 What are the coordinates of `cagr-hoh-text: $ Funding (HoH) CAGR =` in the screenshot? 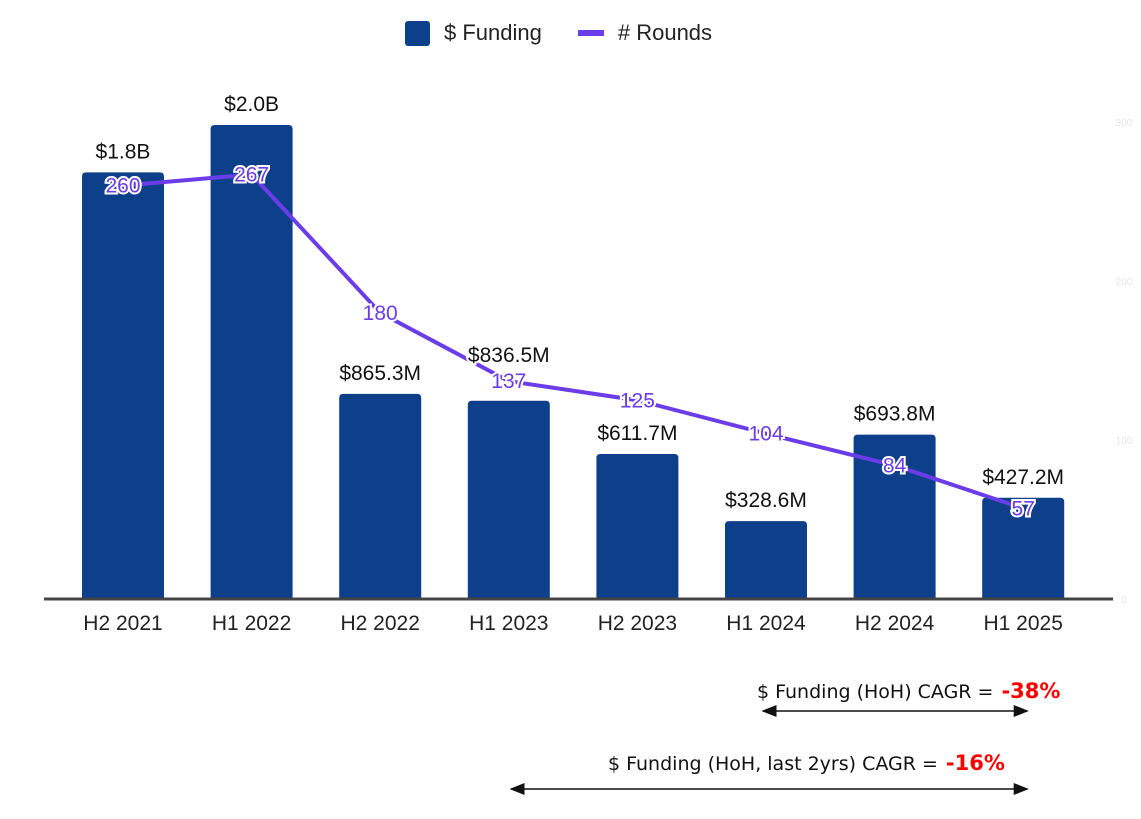 It's located at (875, 692).